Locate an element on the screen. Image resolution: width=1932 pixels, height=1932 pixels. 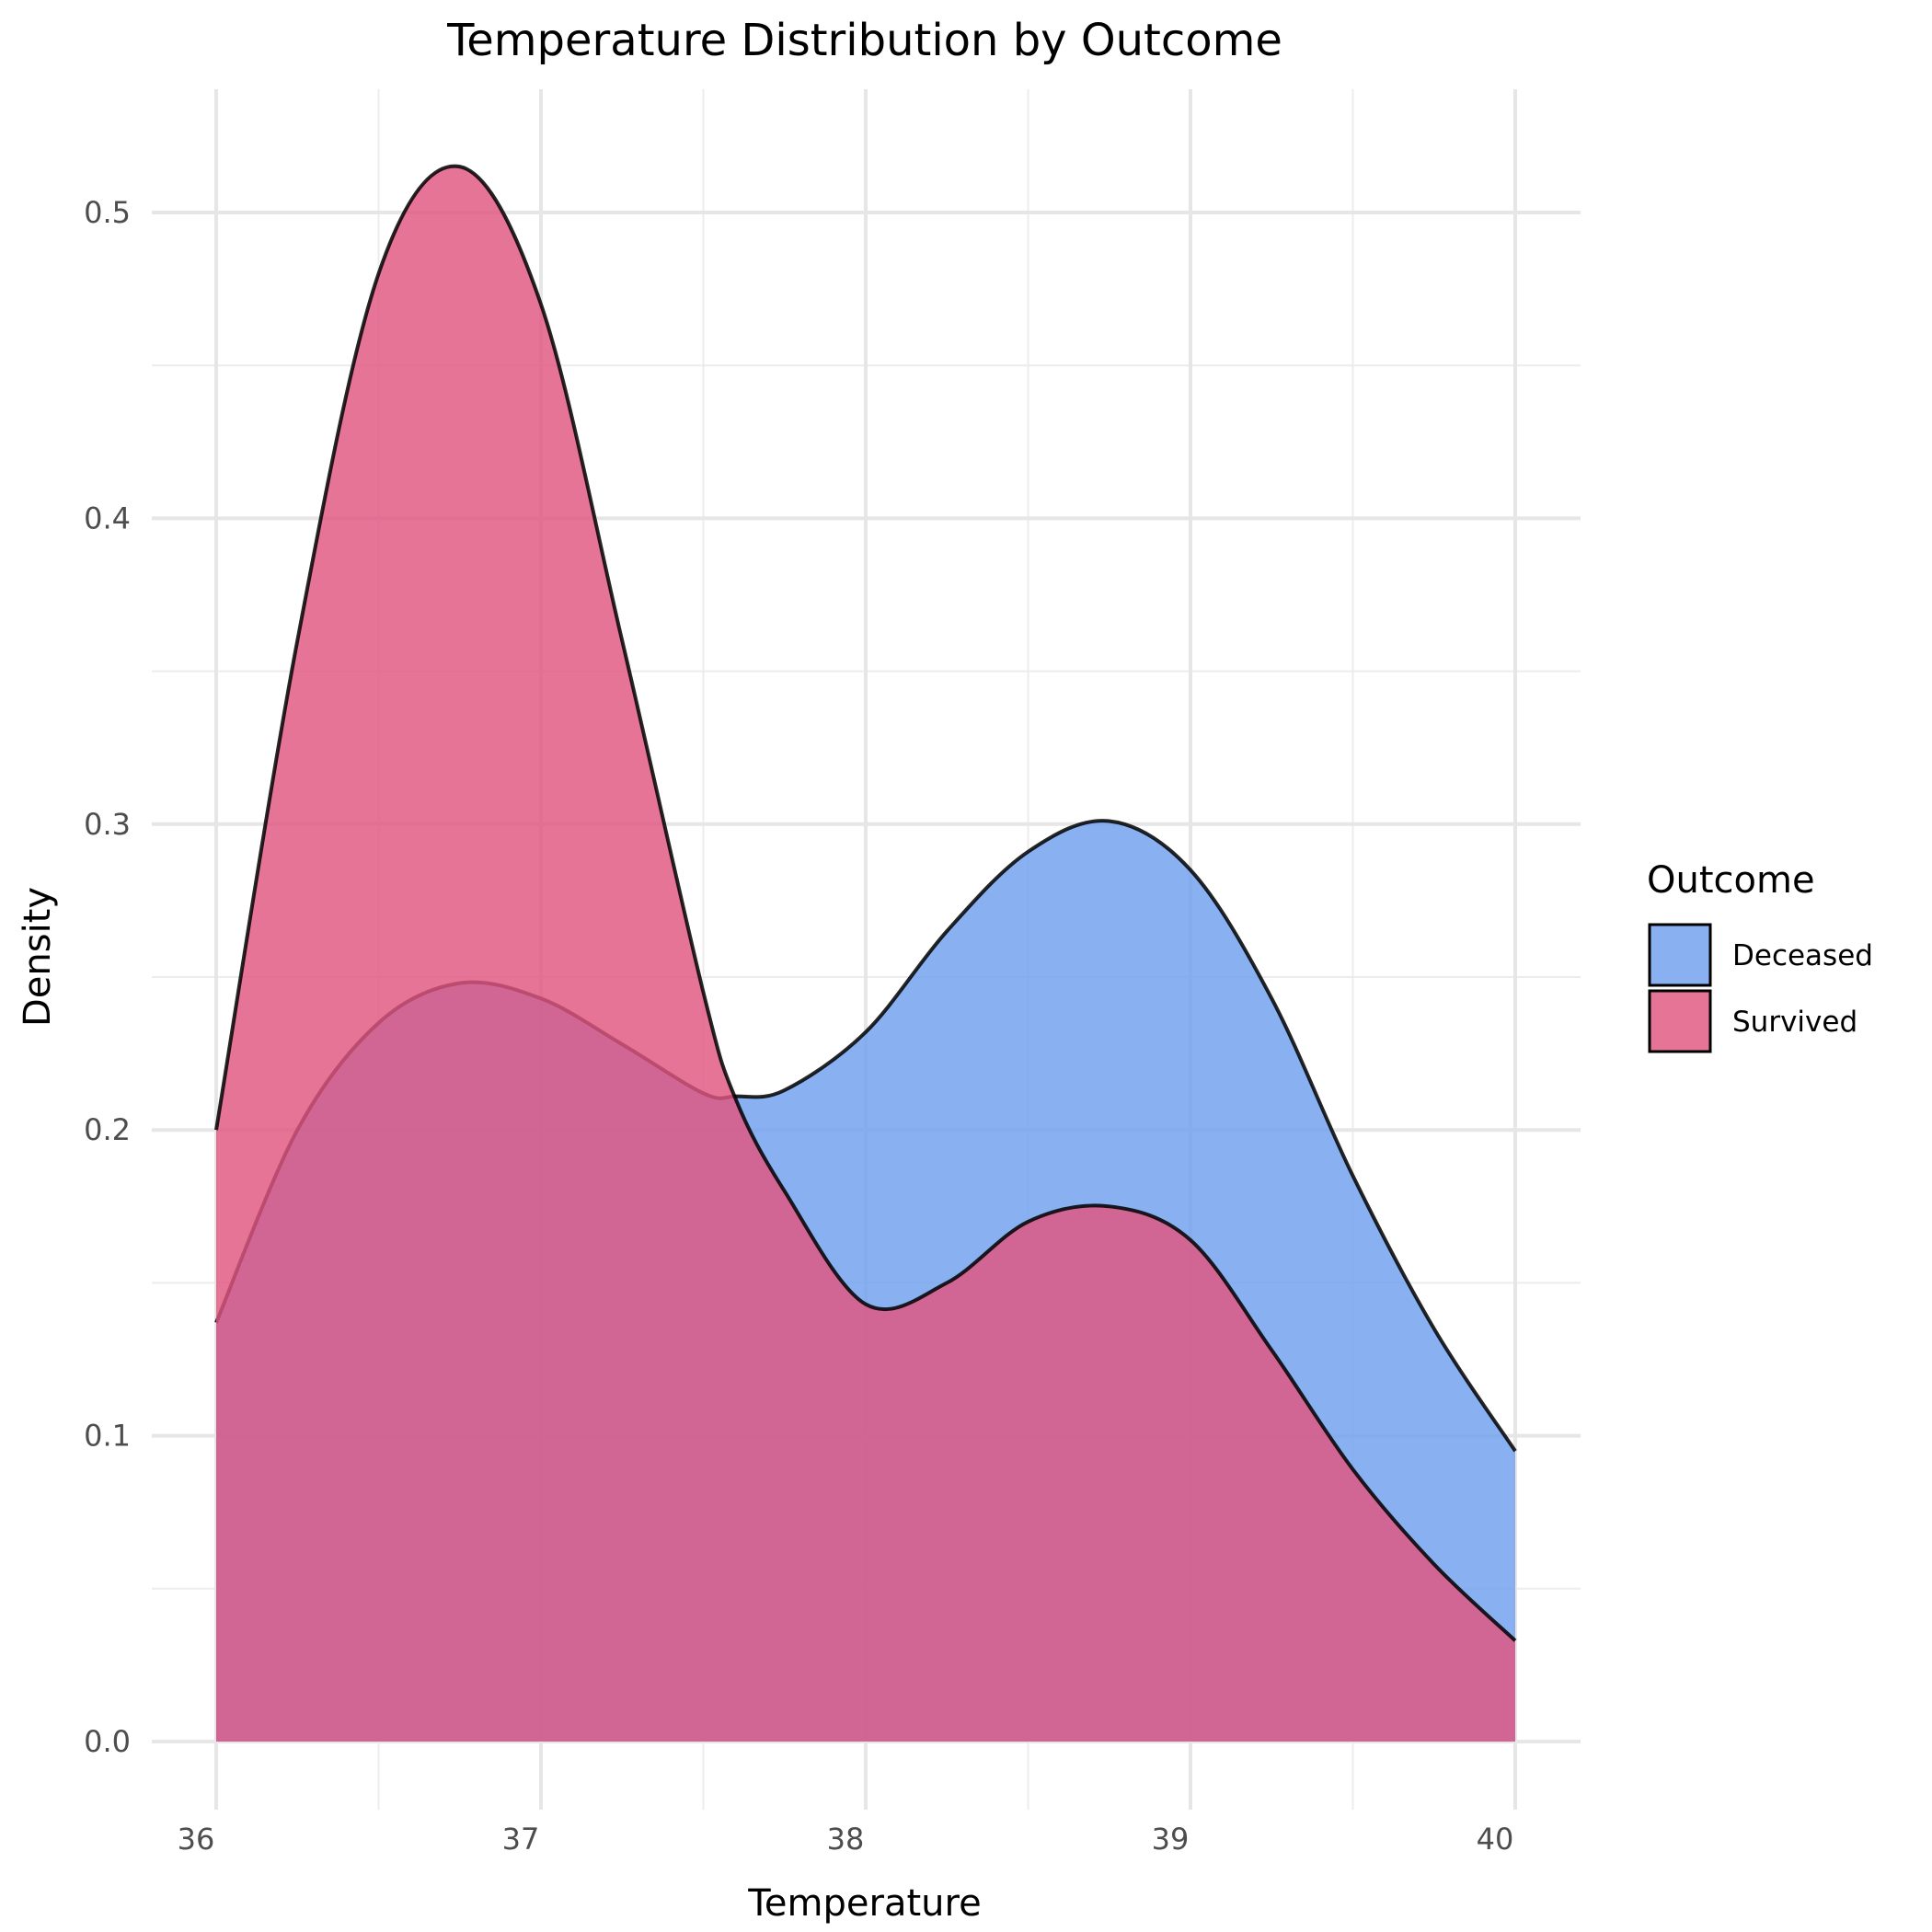
y-tick-label: 0.4 is located at coordinates (107, 517).